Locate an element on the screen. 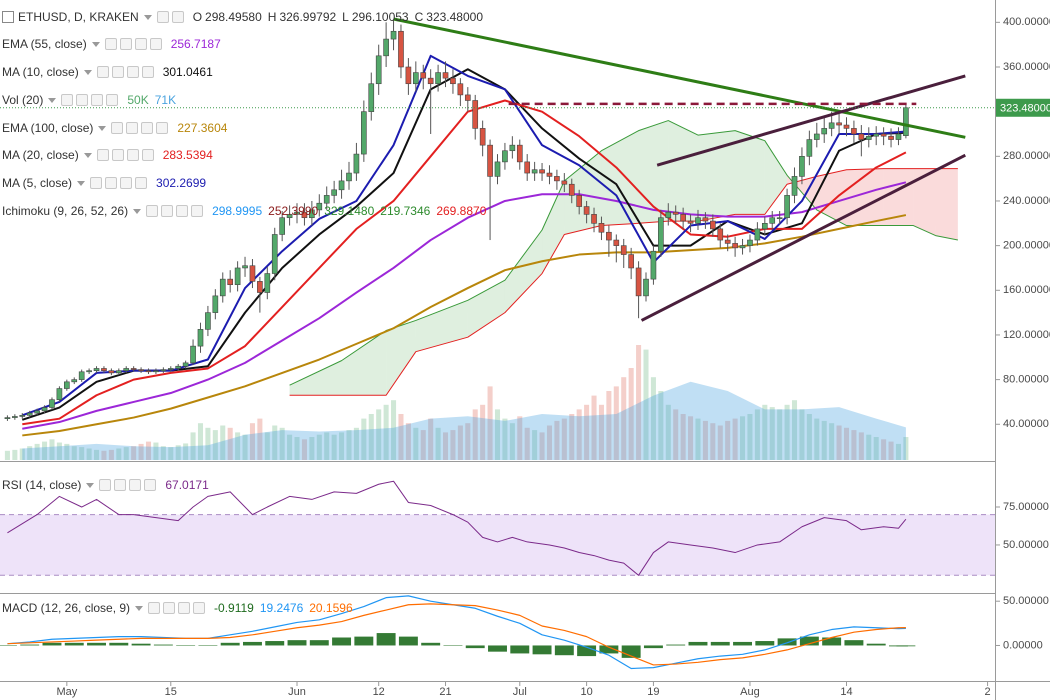  macd-tick-label: 0.00000 is located at coordinates (1023, 645).